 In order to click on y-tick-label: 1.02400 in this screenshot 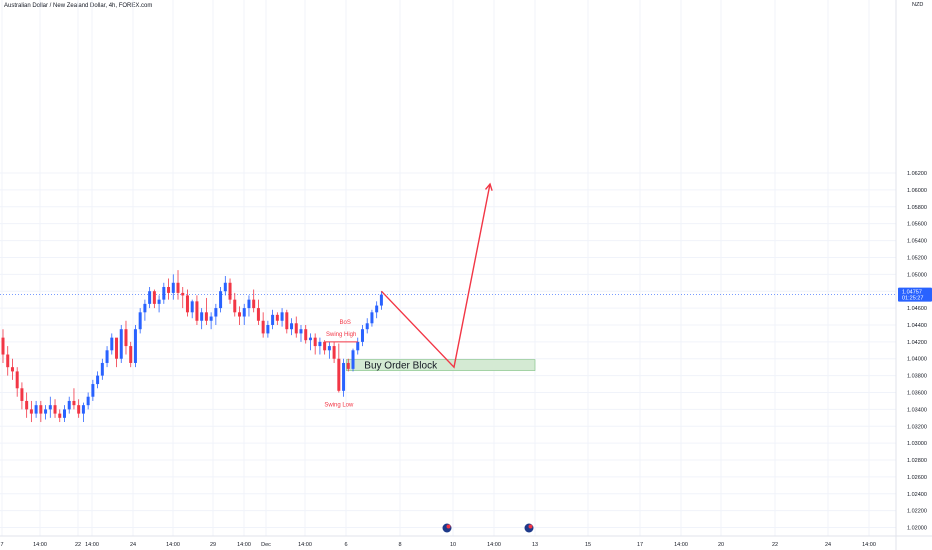, I will do `click(917, 495)`.